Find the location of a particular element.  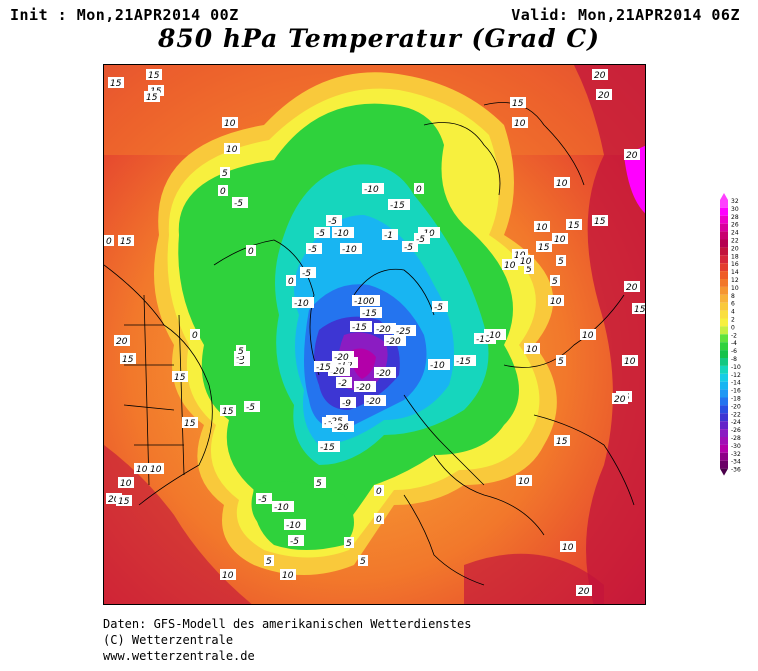

legend-top-arrow is located at coordinates (724, 196).